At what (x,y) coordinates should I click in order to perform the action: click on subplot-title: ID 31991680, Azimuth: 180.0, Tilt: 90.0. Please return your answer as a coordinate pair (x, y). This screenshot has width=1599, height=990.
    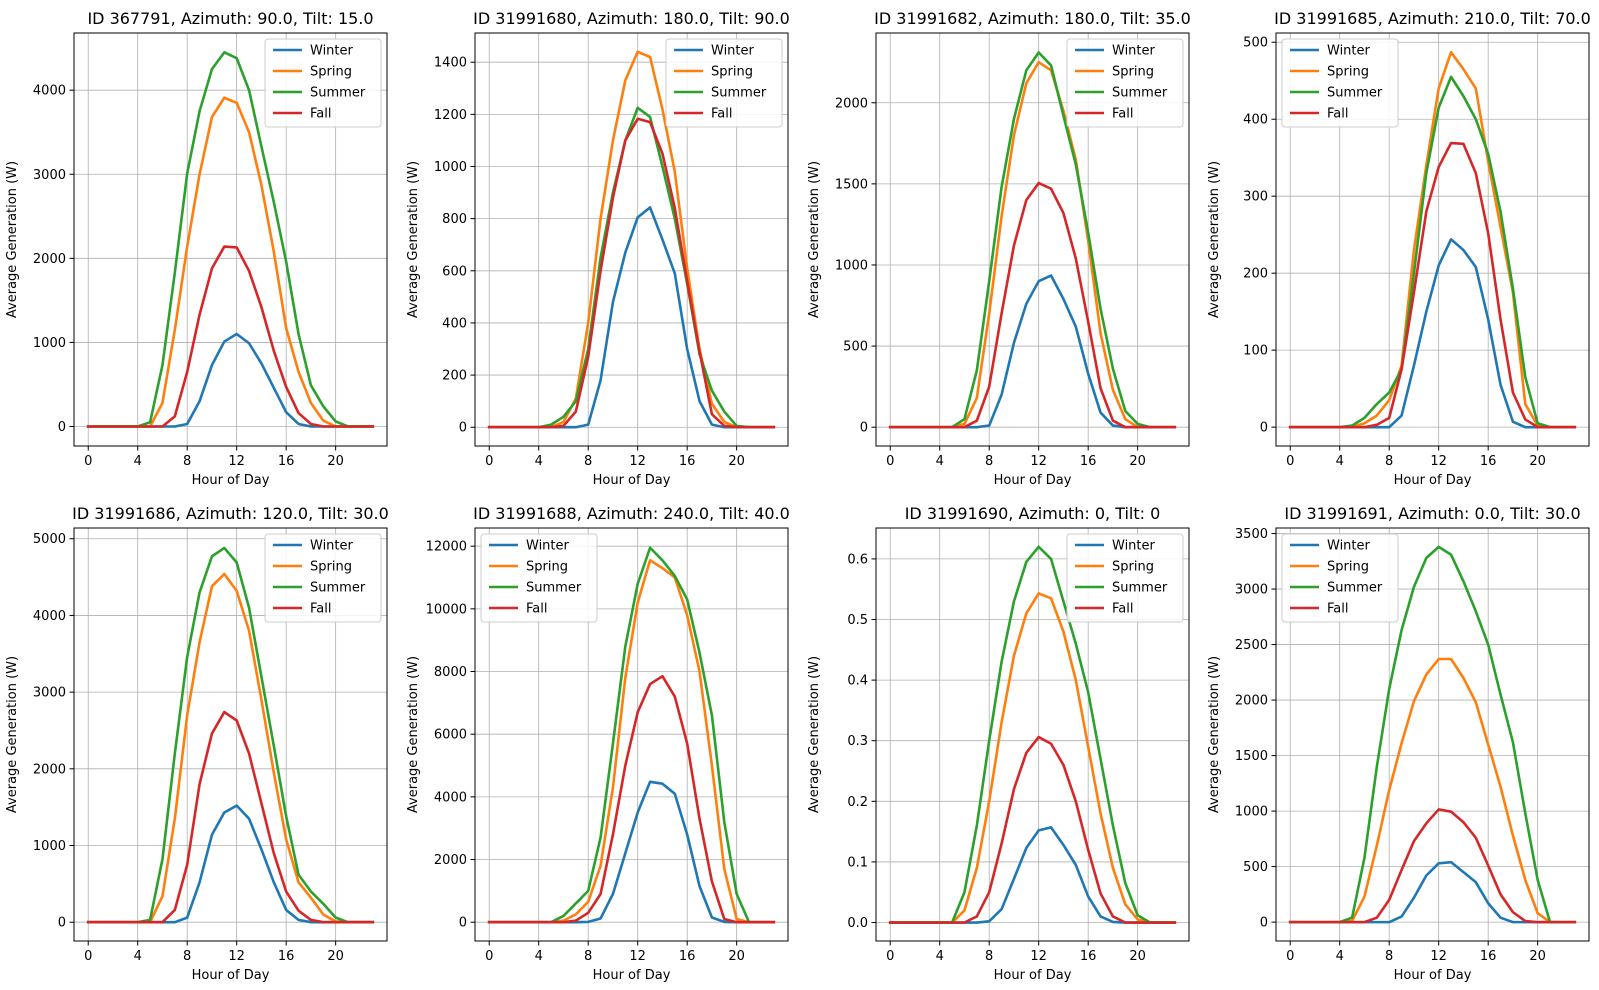
    Looking at the image, I should click on (631, 18).